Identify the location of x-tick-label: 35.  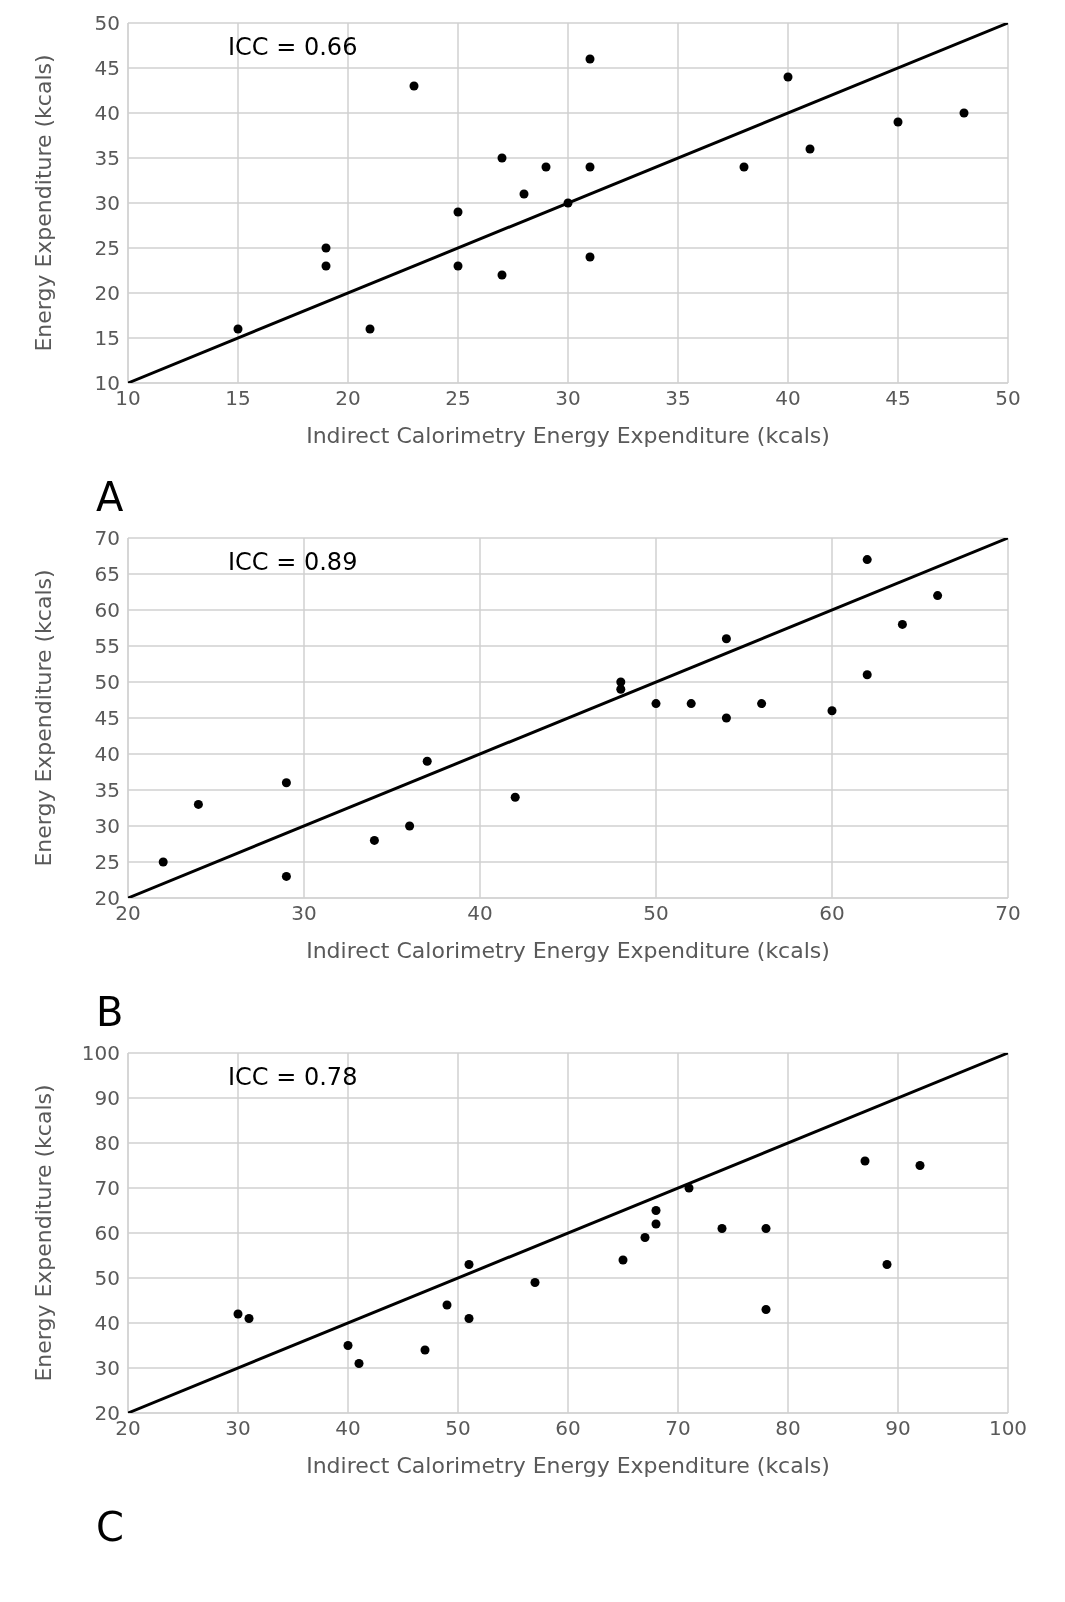
(678, 398).